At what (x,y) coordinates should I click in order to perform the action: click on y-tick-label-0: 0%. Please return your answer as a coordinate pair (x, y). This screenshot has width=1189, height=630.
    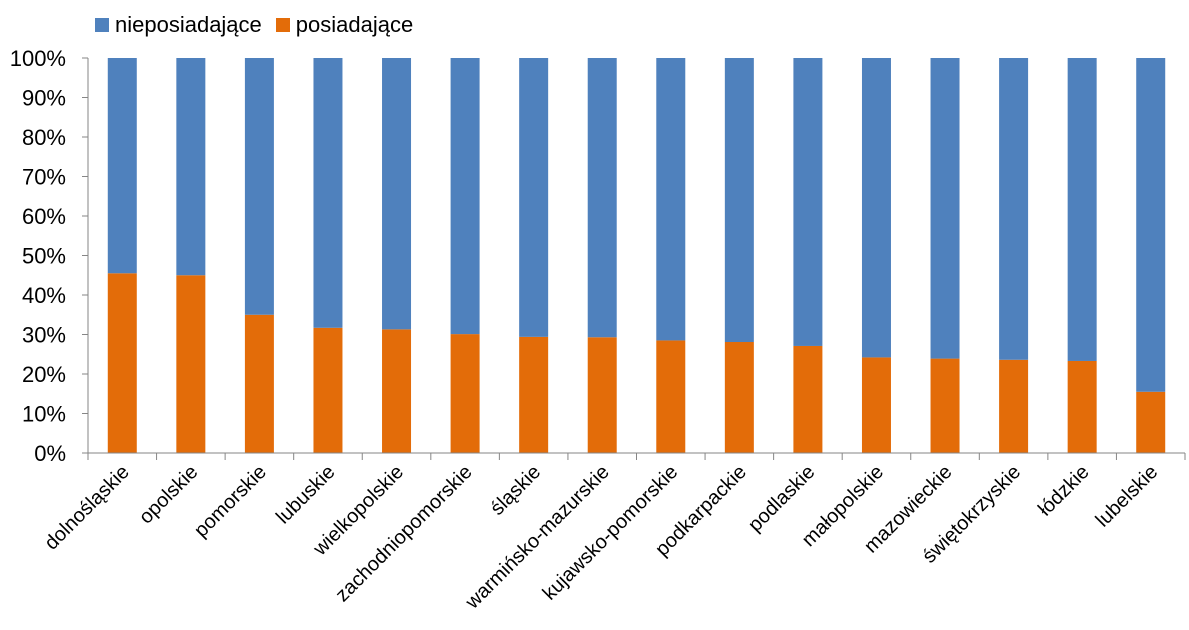
    Looking at the image, I should click on (50, 453).